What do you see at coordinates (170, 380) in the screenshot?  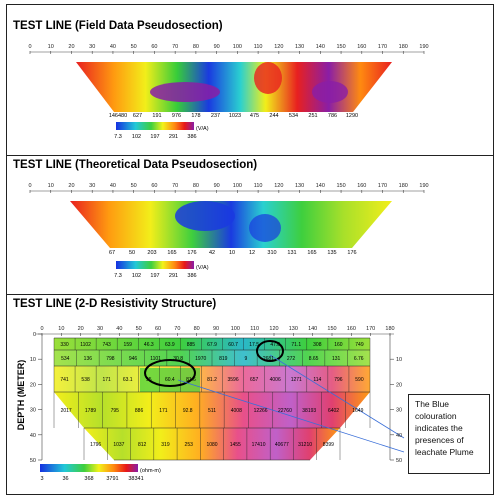 I see `cell-value: 60.4` at bounding box center [170, 380].